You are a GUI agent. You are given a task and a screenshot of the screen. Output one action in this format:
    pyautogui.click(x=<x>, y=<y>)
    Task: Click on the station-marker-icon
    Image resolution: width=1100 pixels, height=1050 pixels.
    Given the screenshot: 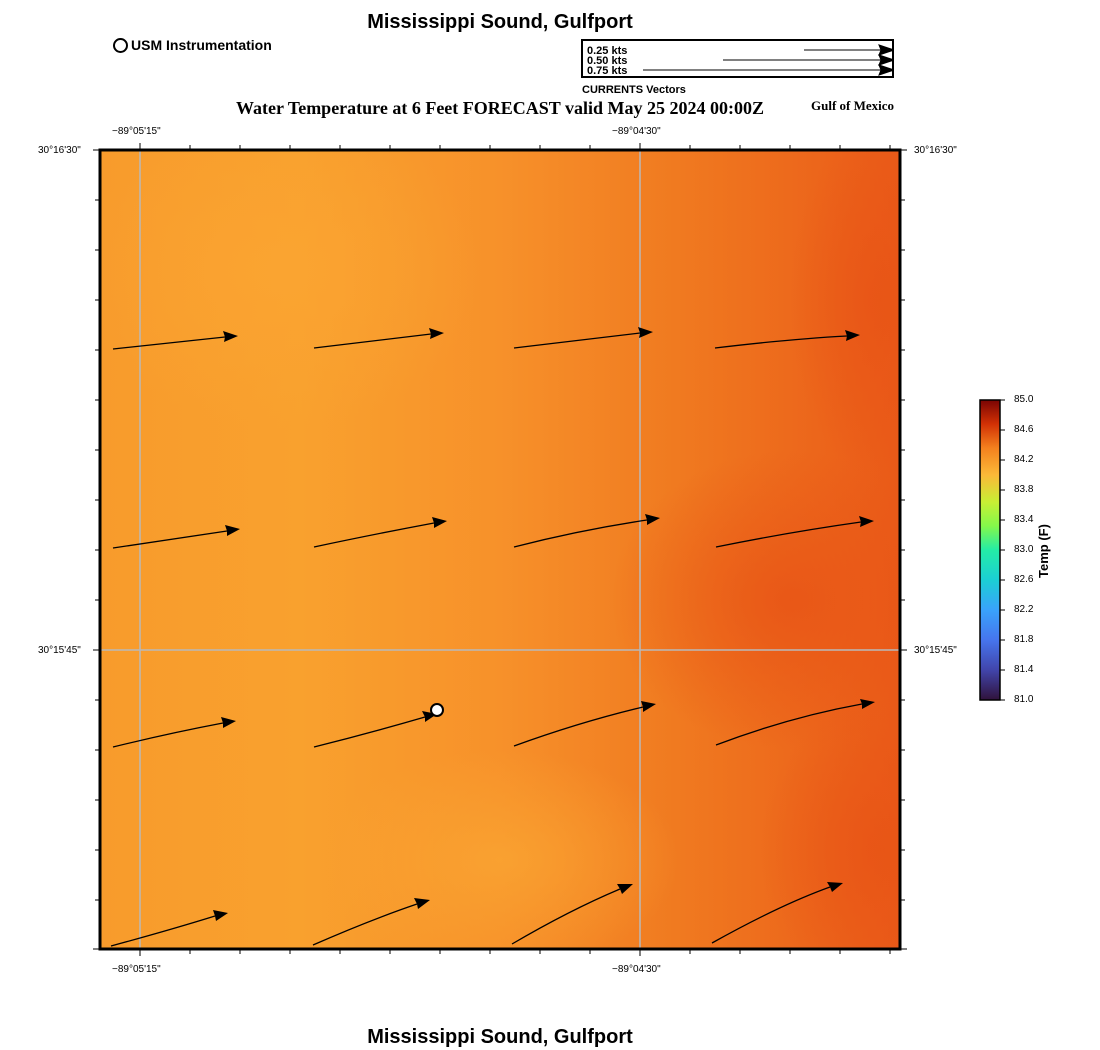 What is the action you would take?
    pyautogui.click(x=120, y=45)
    